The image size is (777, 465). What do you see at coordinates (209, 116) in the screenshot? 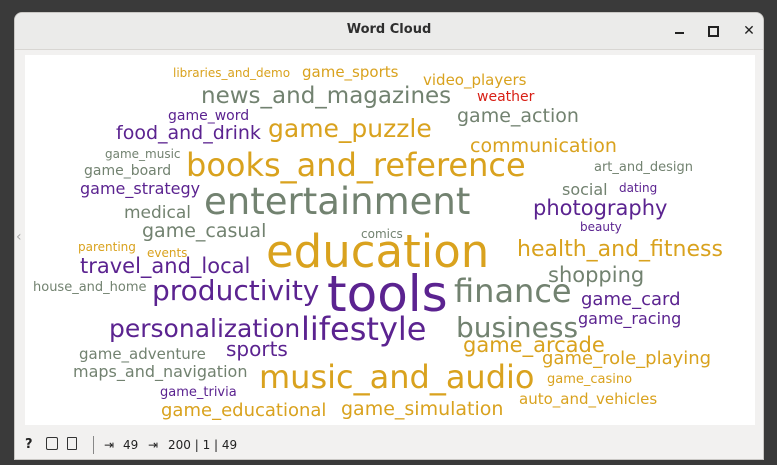
I see `word-game-word: game_word` at bounding box center [209, 116].